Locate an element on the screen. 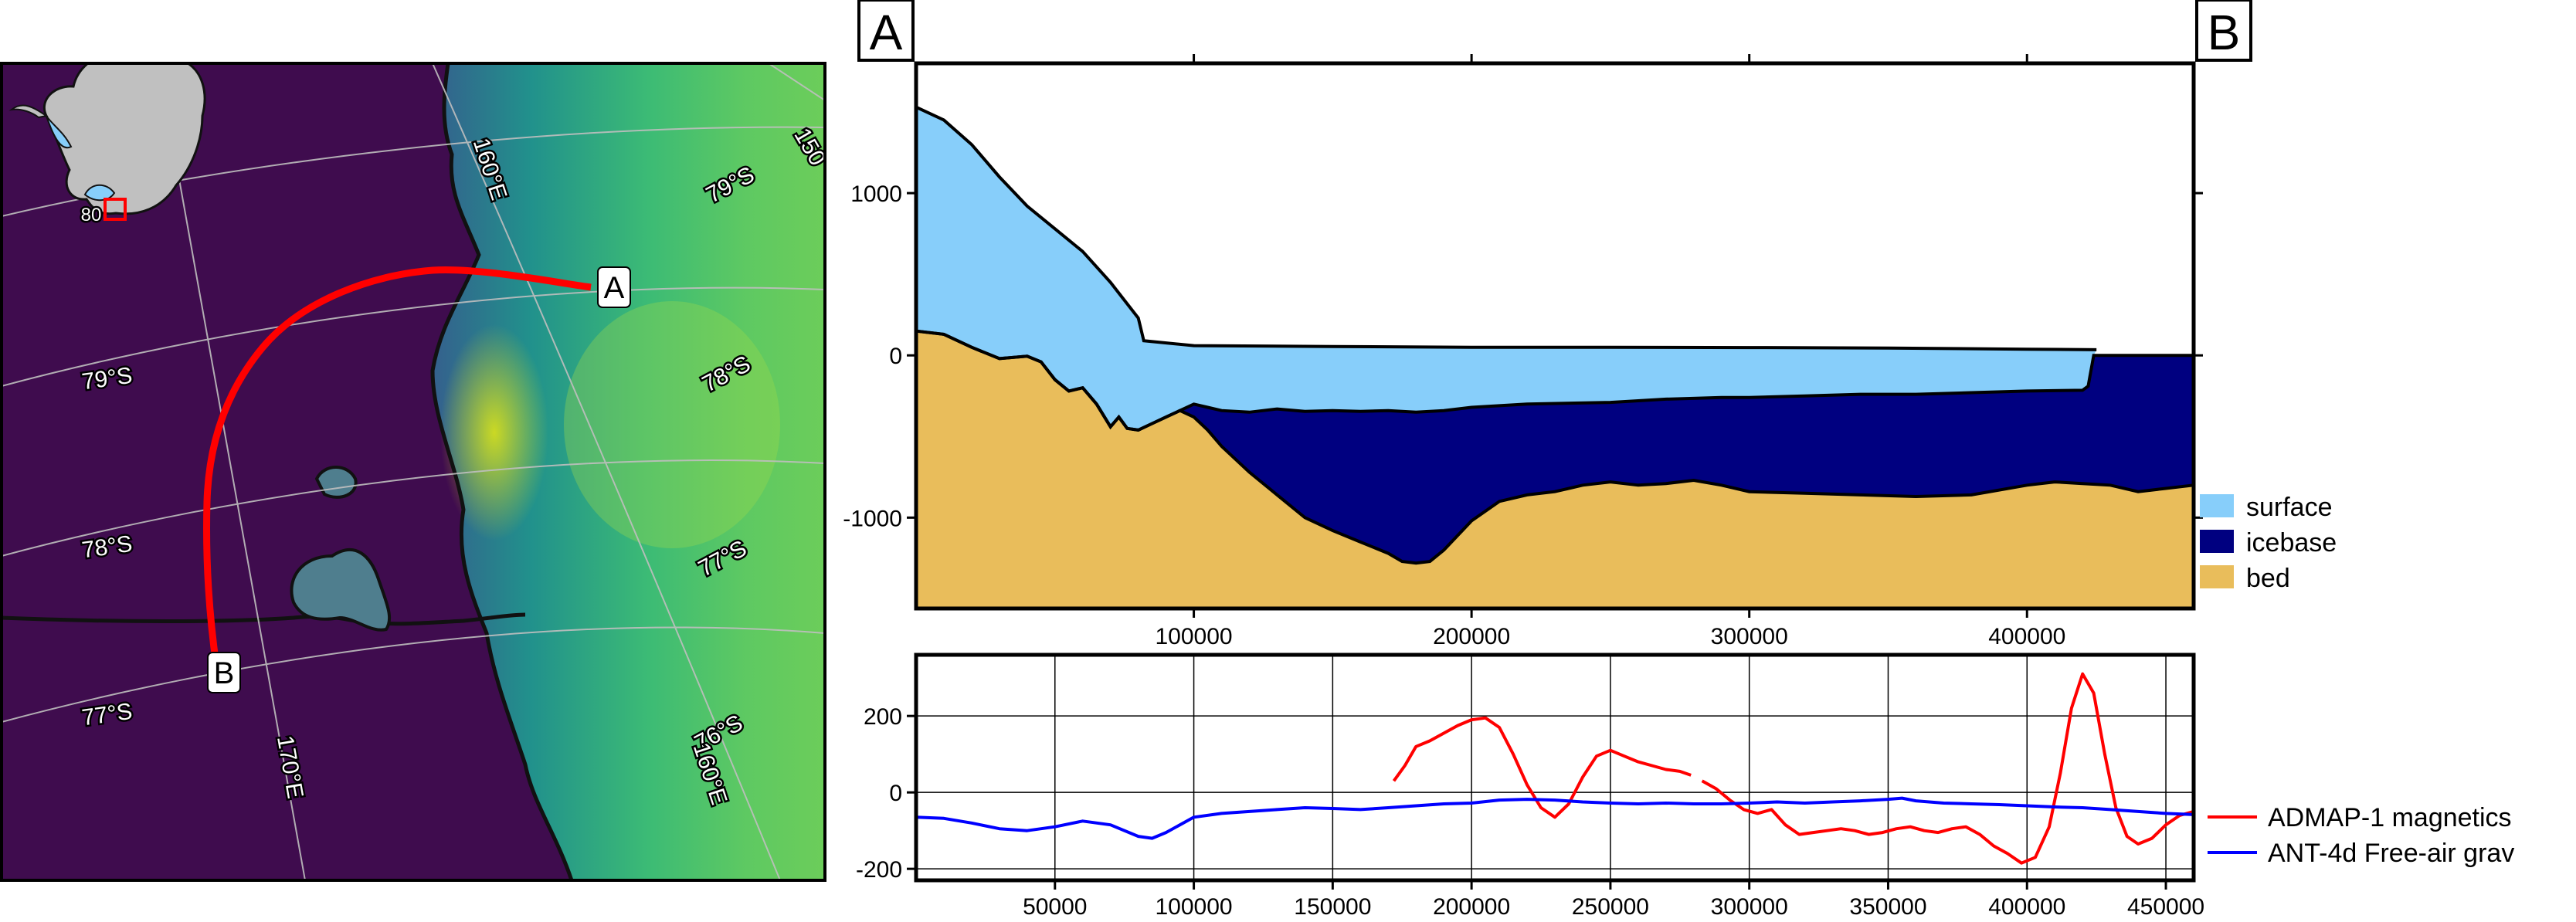 This screenshot has height=922, width=2576. antarctica-shape is located at coordinates (124, 139).